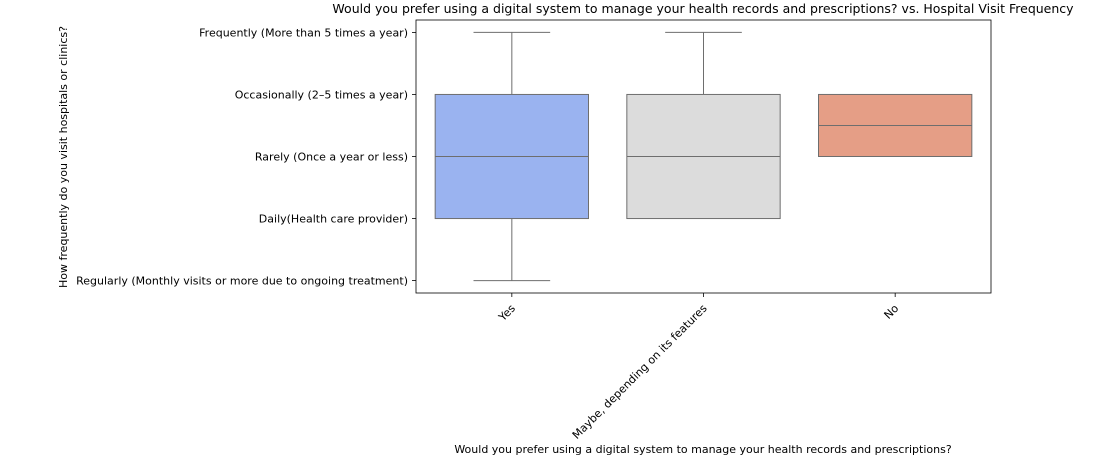 This screenshot has height=462, width=1099. I want to click on y-tick-label: Rarely (Once a year or less), so click(331, 157).